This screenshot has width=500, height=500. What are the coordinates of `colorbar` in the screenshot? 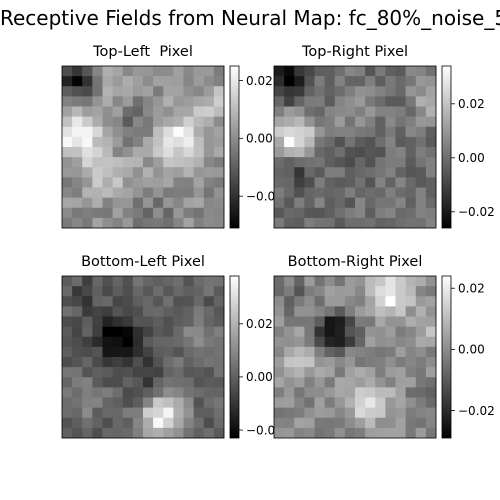 It's located at (234, 147).